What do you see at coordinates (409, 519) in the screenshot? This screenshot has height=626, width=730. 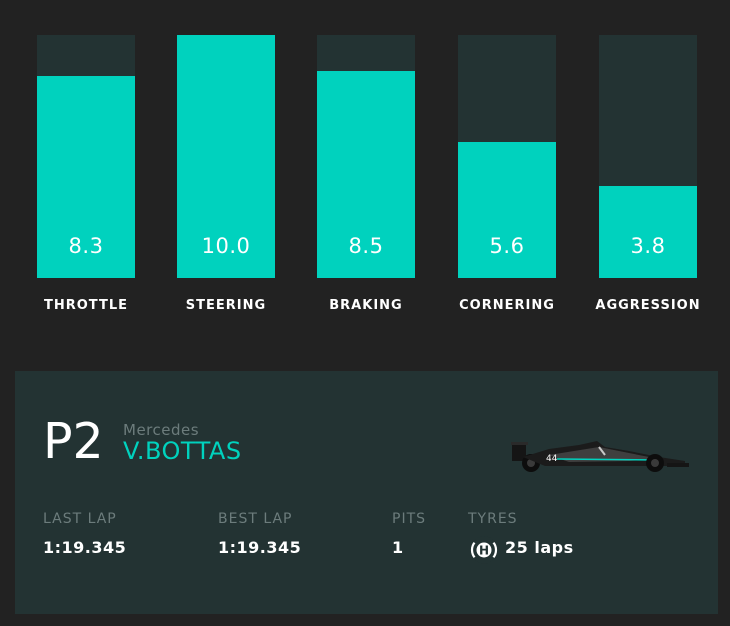 I see `pits-label: PITS` at bounding box center [409, 519].